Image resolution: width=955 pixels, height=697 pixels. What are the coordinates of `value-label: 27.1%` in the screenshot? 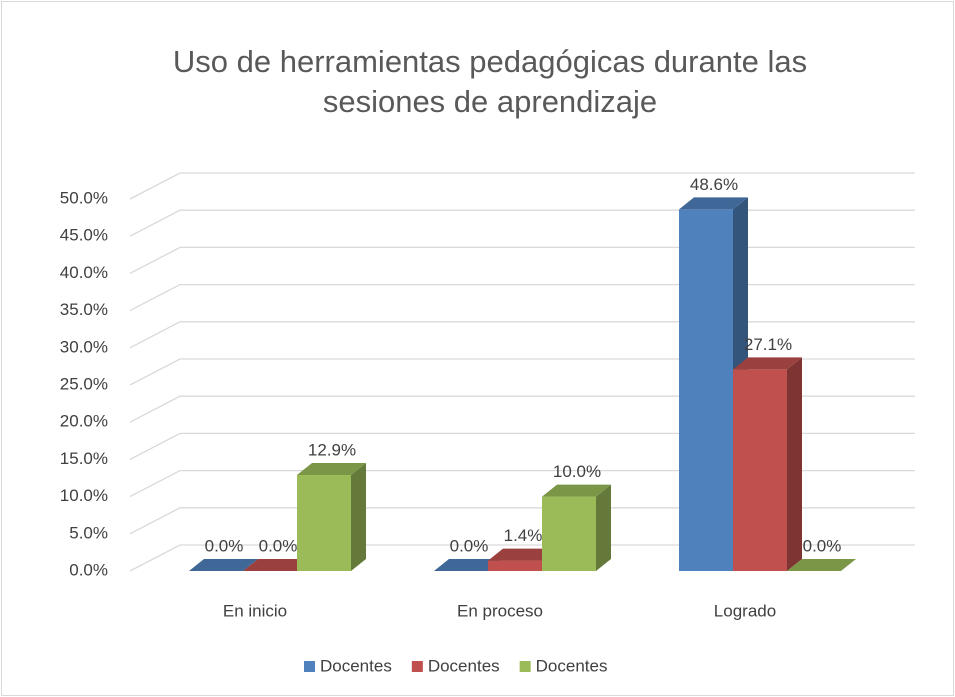 It's located at (768, 344).